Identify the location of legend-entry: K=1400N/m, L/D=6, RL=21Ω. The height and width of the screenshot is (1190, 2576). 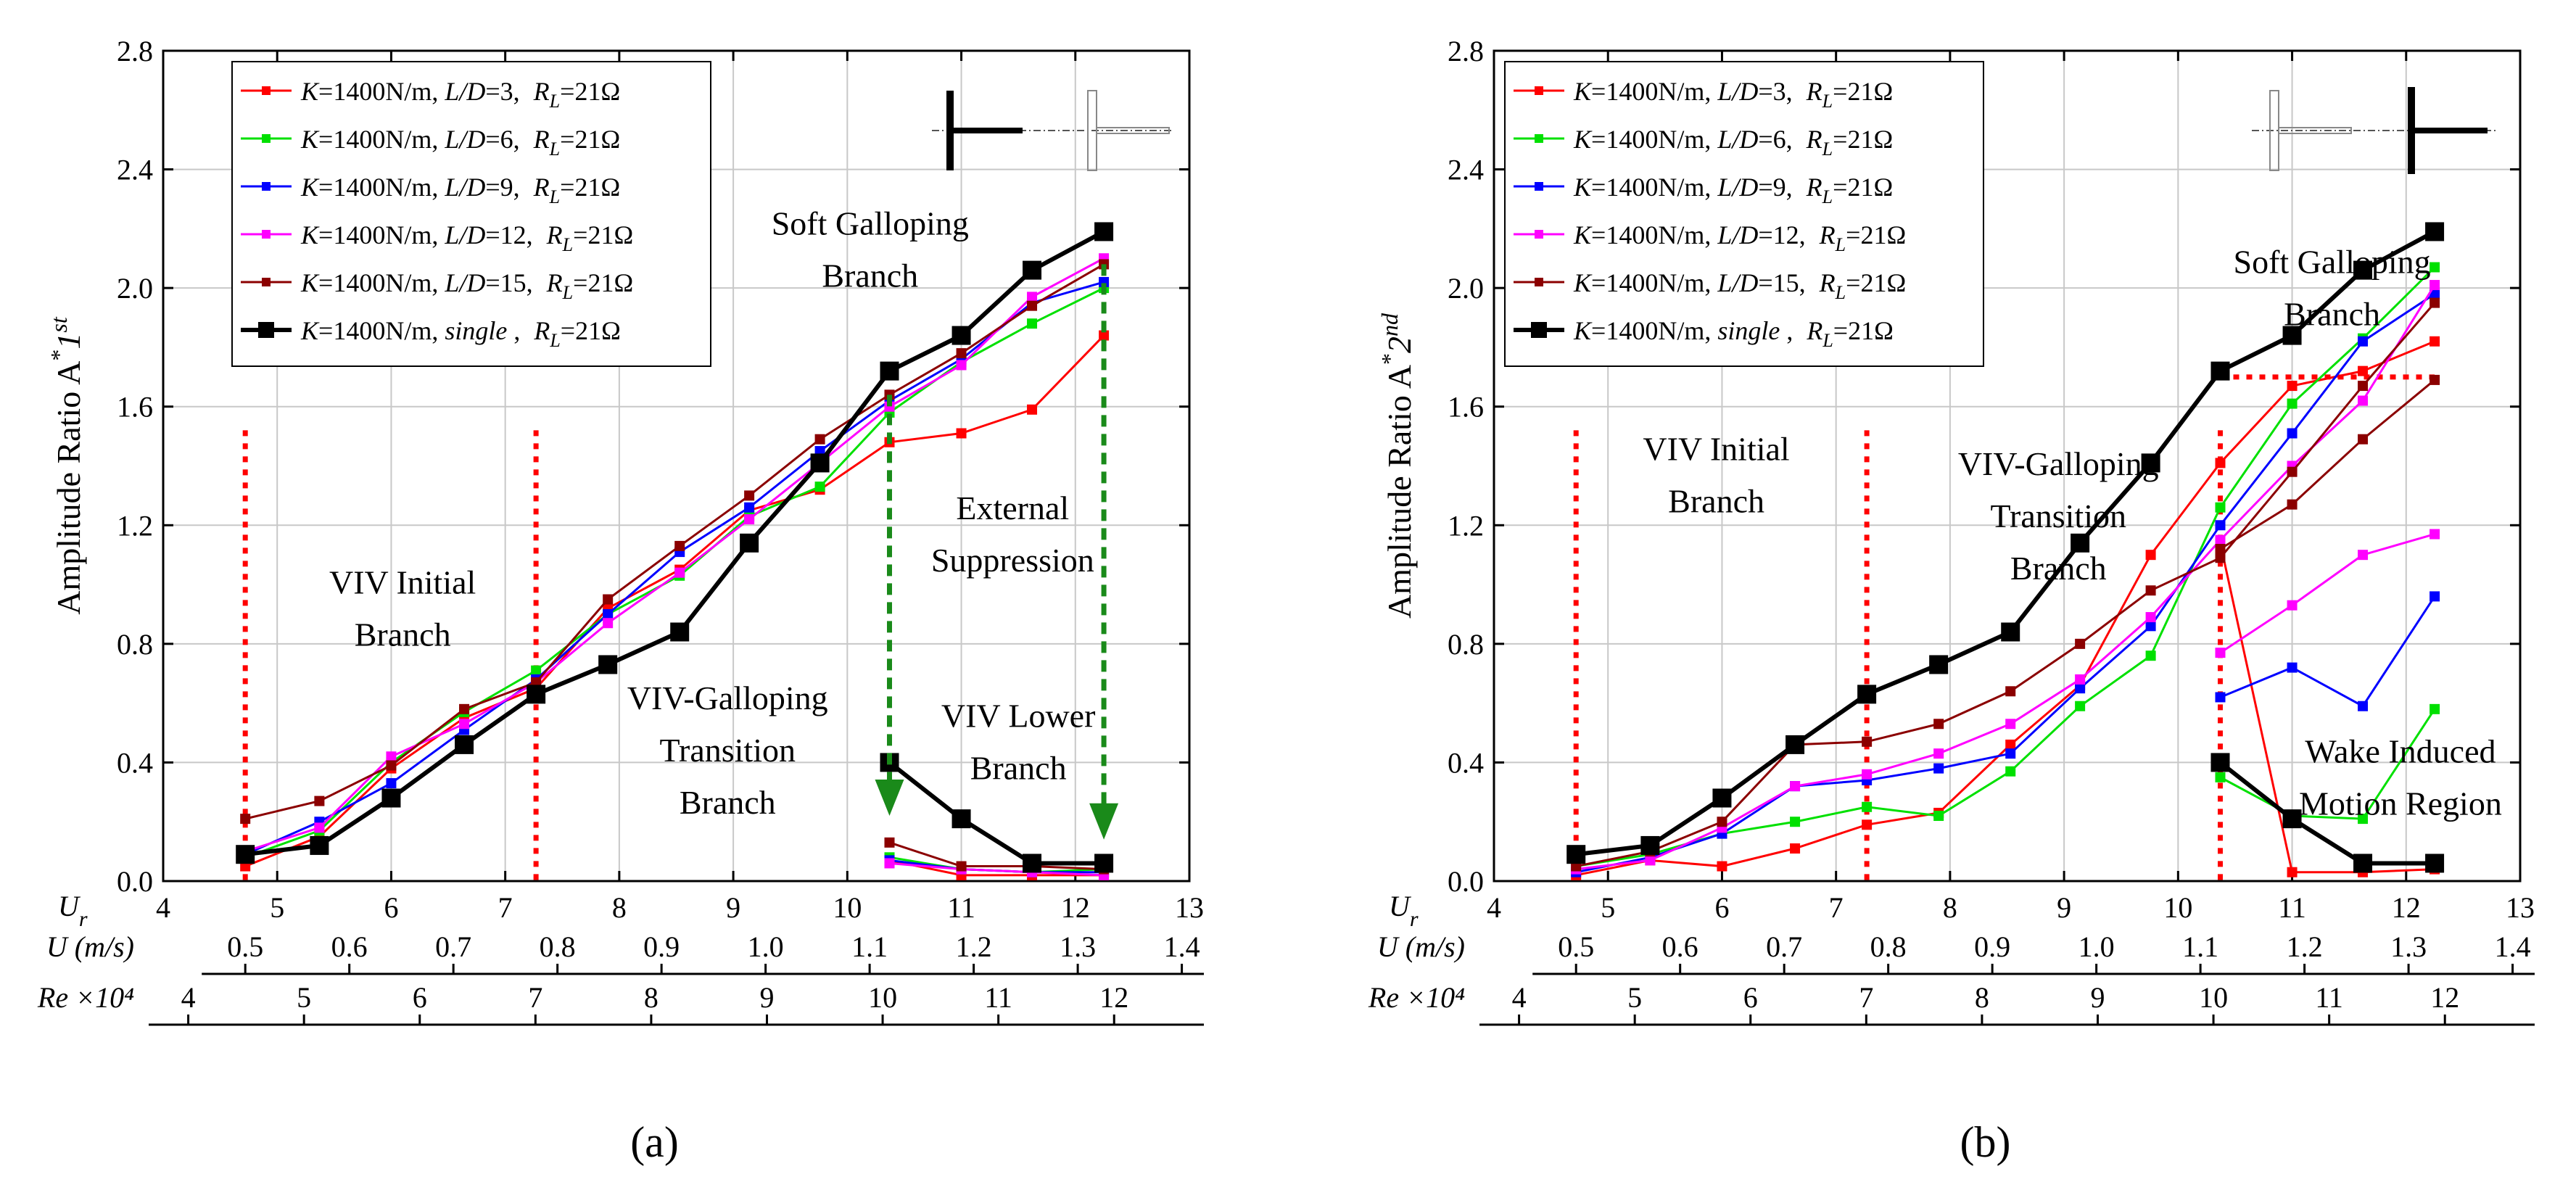
(1733, 142).